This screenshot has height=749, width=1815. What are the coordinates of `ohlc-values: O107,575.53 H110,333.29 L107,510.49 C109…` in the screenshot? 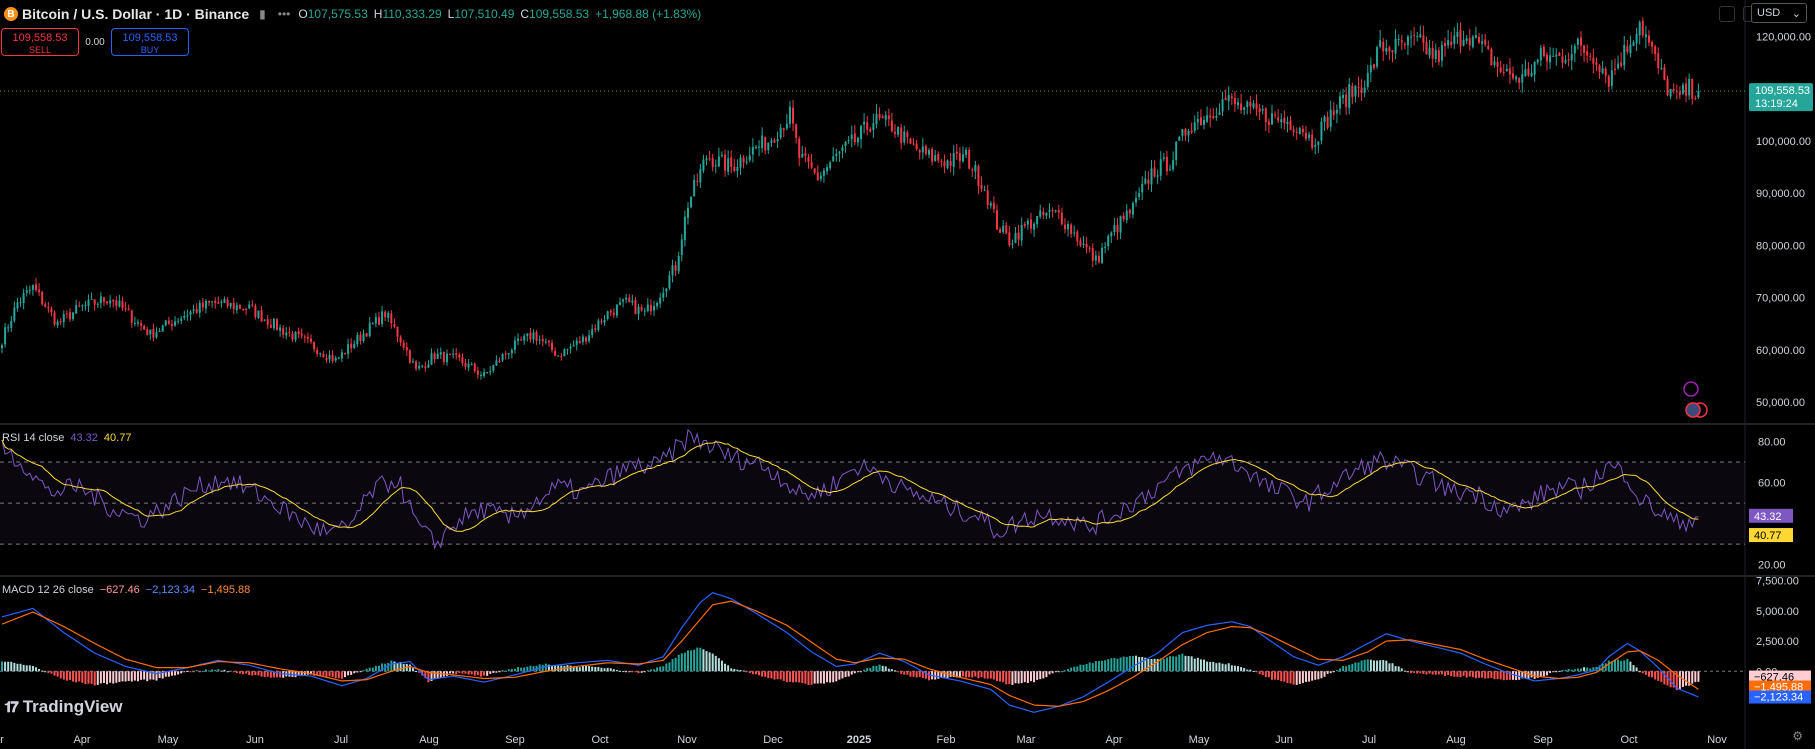 It's located at (499, 14).